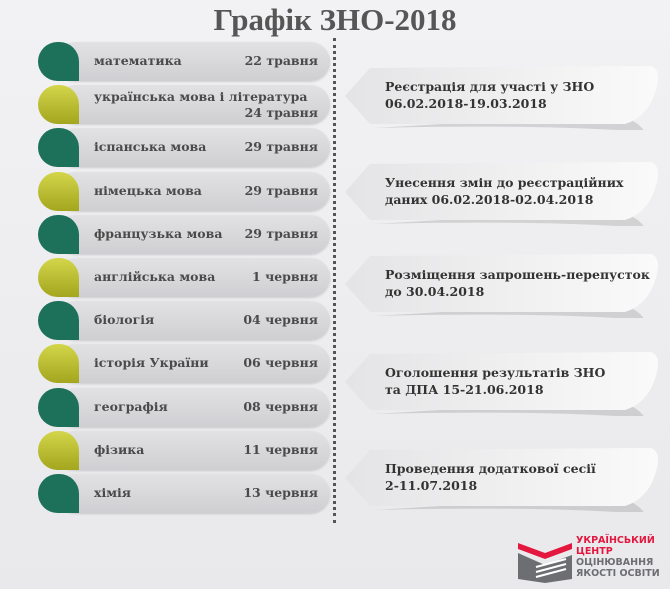 The width and height of the screenshot is (670, 589). I want to click on page-title: Графік ЗНО-2018, so click(335, 19).